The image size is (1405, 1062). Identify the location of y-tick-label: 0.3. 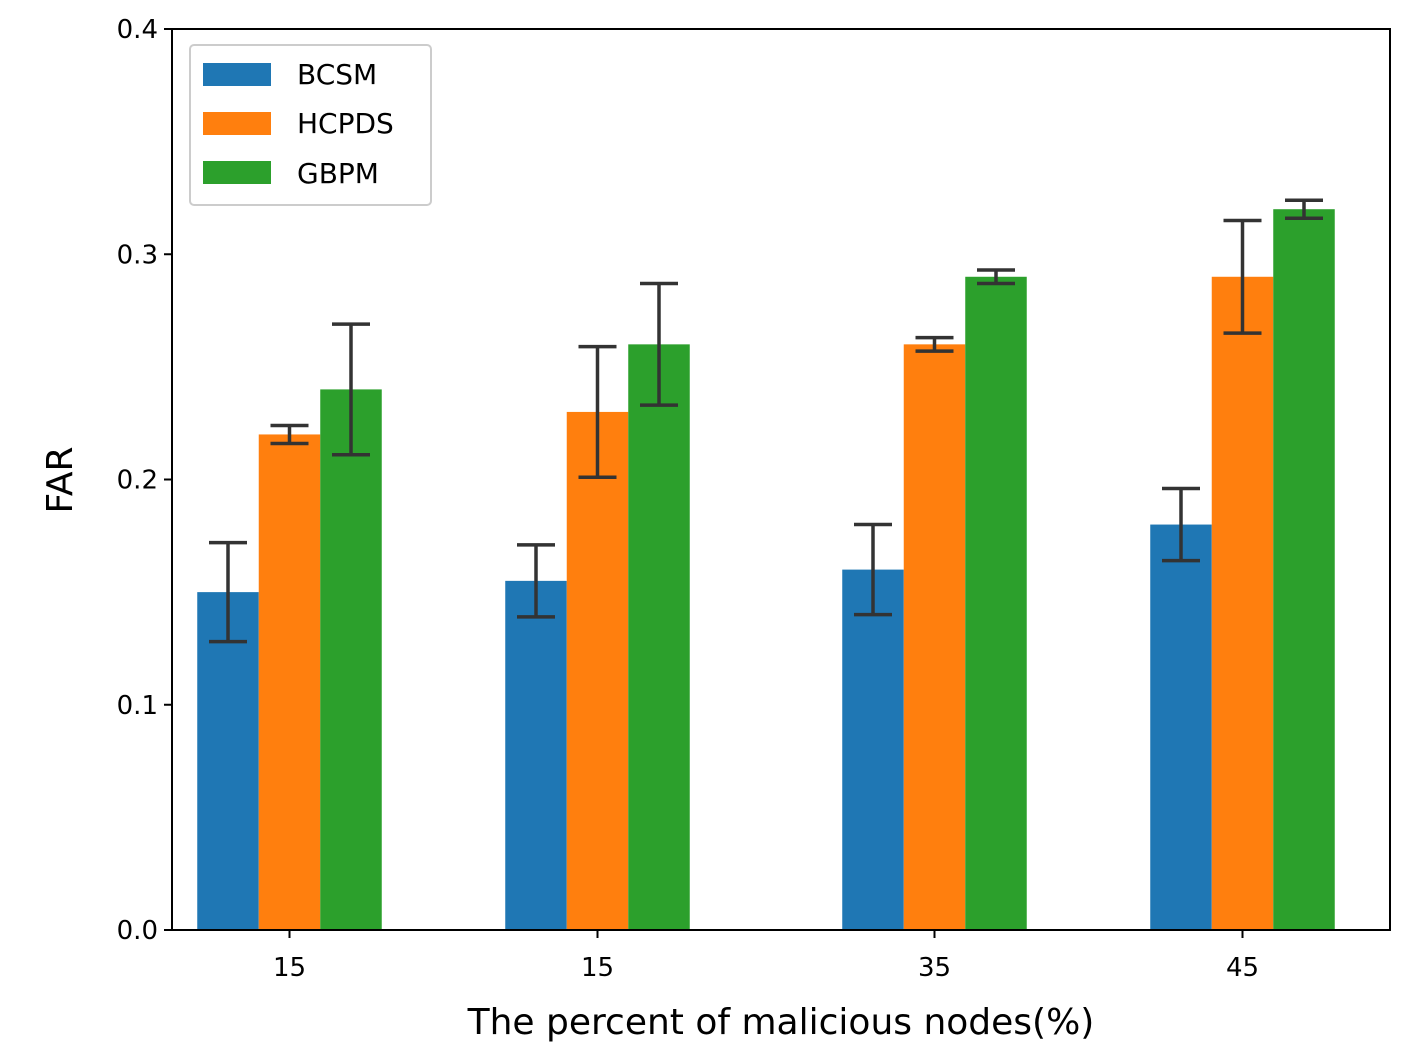
(137, 255).